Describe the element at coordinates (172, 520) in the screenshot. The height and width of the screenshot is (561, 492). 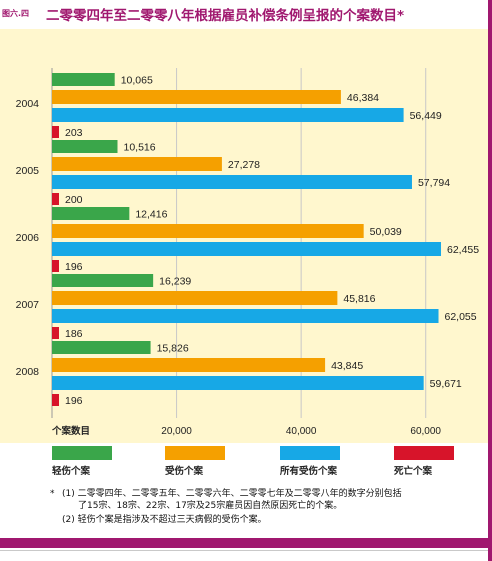
I see `footnote-2-text: 轻伤个案是指涉及不超过三天病假的受伤个案。` at that location.